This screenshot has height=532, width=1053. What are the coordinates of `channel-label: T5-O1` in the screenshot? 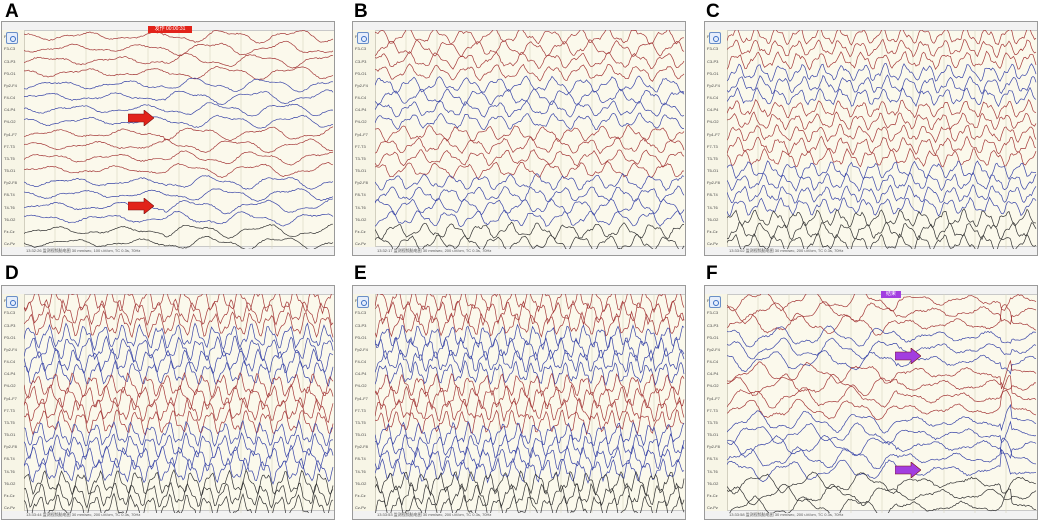 It's located at (713, 435).